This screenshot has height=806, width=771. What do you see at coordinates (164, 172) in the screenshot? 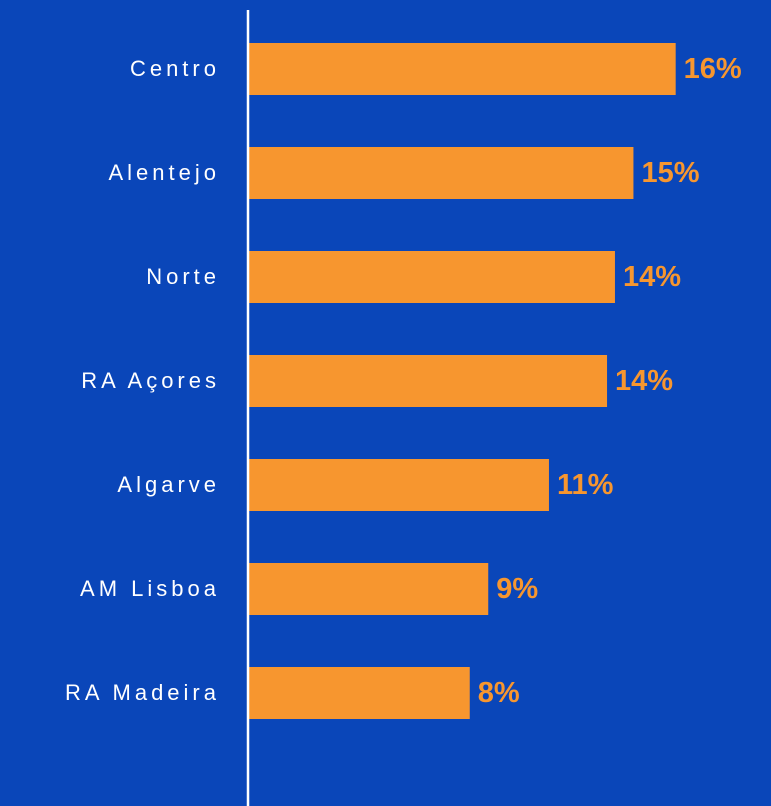
I see `category-label: Alentejo` at bounding box center [164, 172].